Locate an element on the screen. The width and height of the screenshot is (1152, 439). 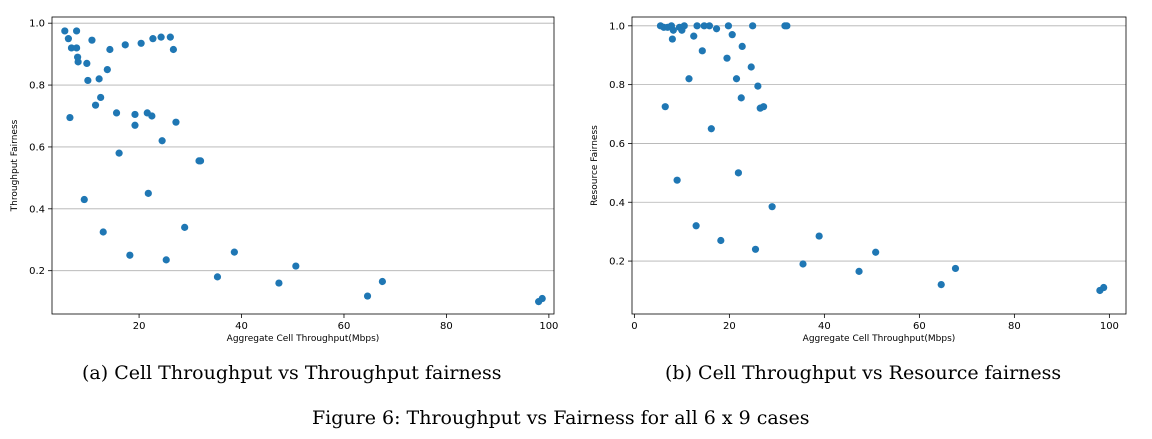
subplot-caption-b: (b) Cell Throughput vs Resource fairness is located at coordinates (863, 373).